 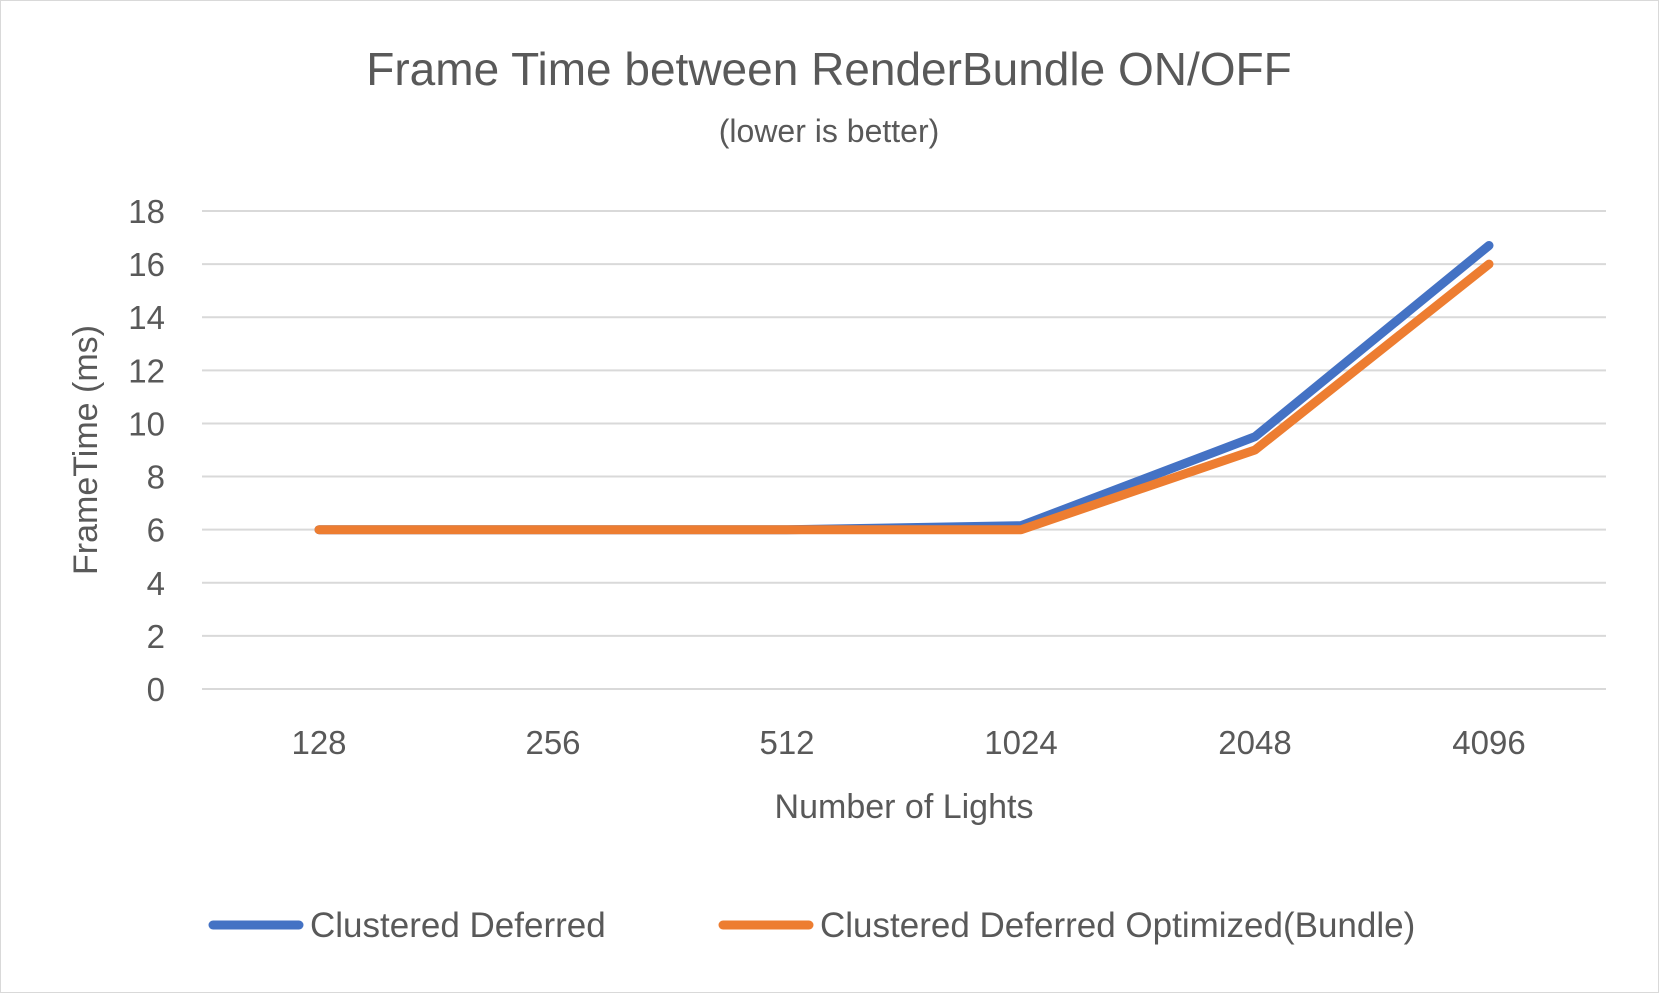 I want to click on y-tick-label: 16, so click(x=146, y=264).